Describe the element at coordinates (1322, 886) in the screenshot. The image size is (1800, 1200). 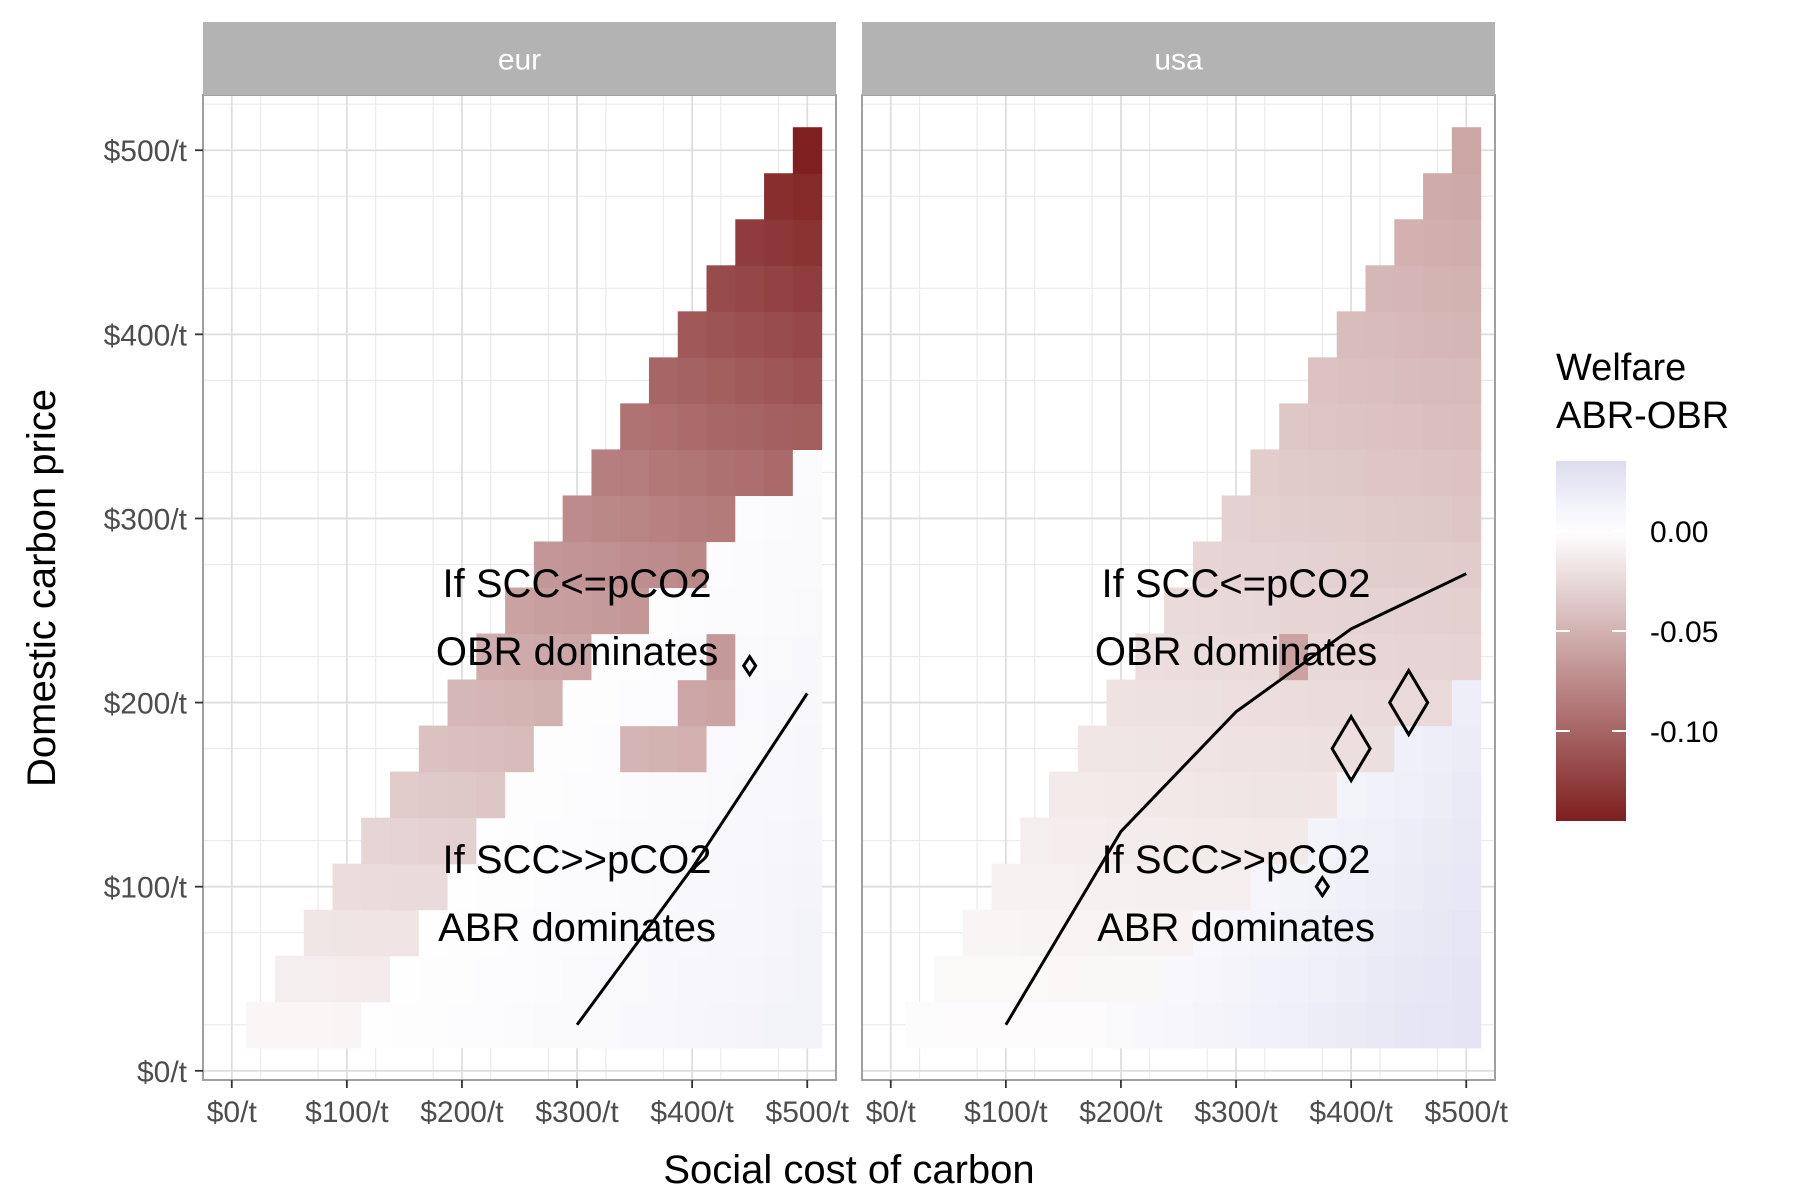
I see `contour-diamond` at that location.